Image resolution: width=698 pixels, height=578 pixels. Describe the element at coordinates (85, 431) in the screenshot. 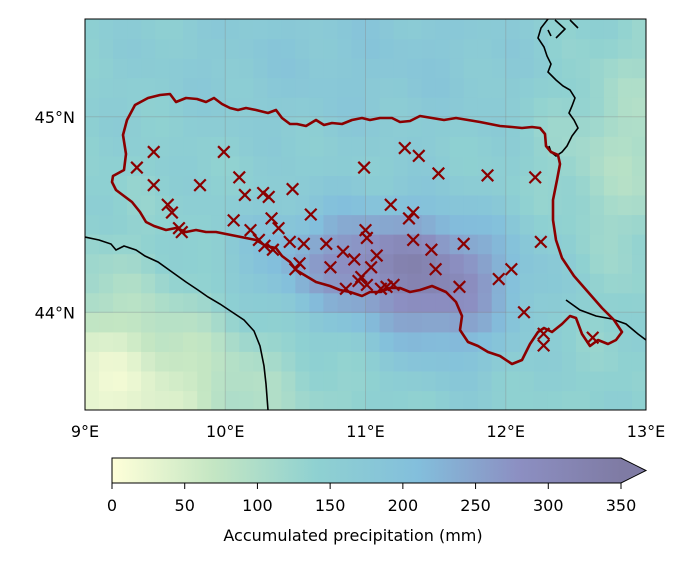

I see `longitude-tick-label: 9°E` at that location.